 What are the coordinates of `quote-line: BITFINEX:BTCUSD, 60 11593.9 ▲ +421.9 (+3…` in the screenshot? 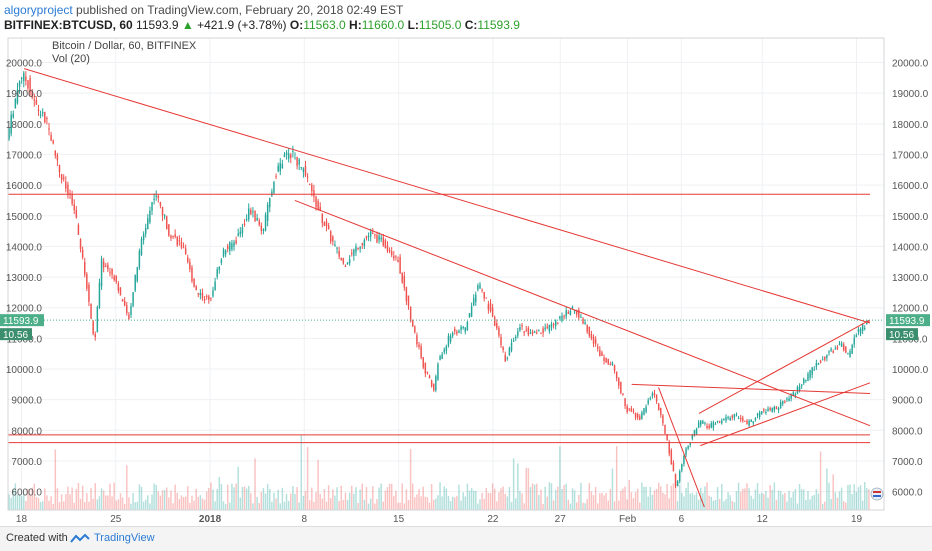 It's located at (262, 25).